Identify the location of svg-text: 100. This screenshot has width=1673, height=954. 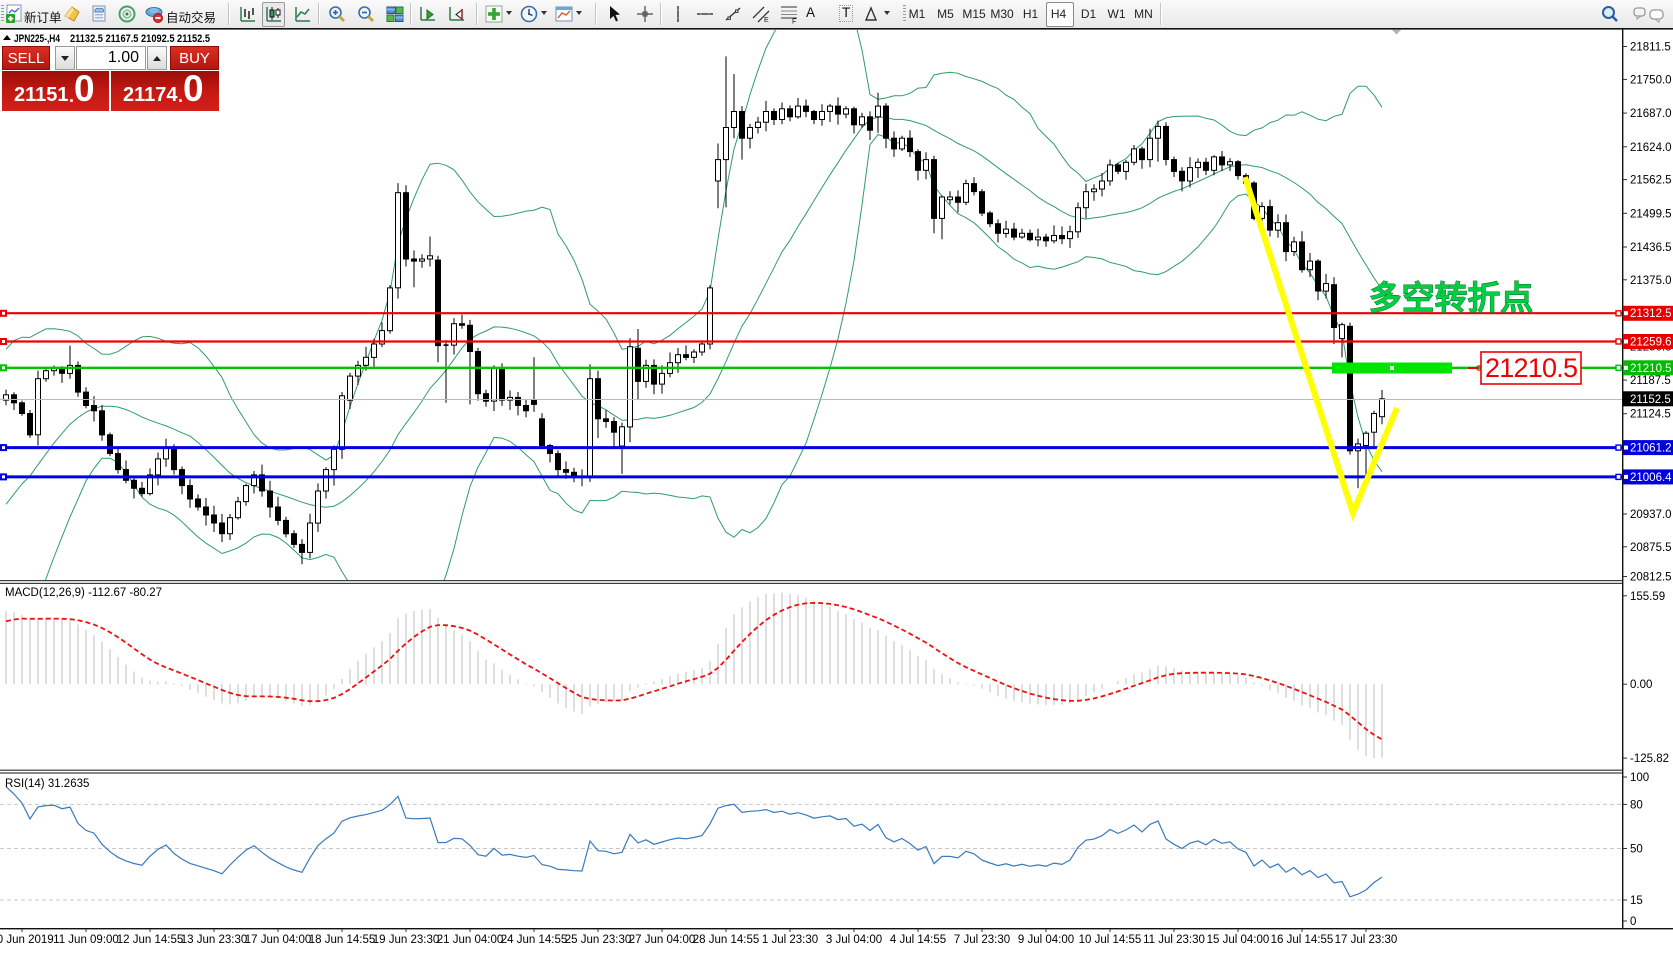
(1639, 778).